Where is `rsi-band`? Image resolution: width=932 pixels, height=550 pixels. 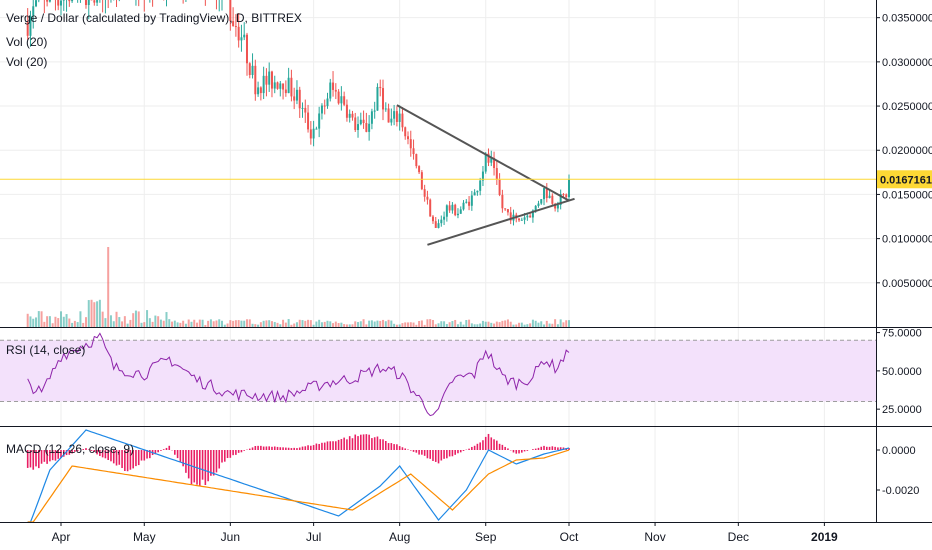
rsi-band is located at coordinates (438, 371).